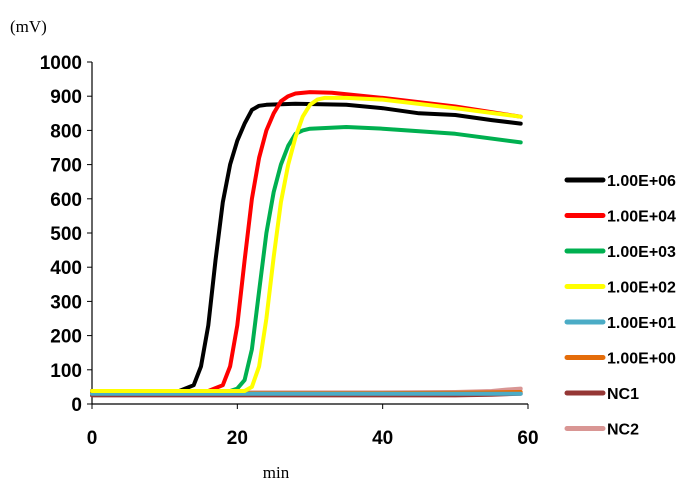 The image size is (700, 495). Describe the element at coordinates (276, 472) in the screenshot. I see `x-axis-title: min` at that location.